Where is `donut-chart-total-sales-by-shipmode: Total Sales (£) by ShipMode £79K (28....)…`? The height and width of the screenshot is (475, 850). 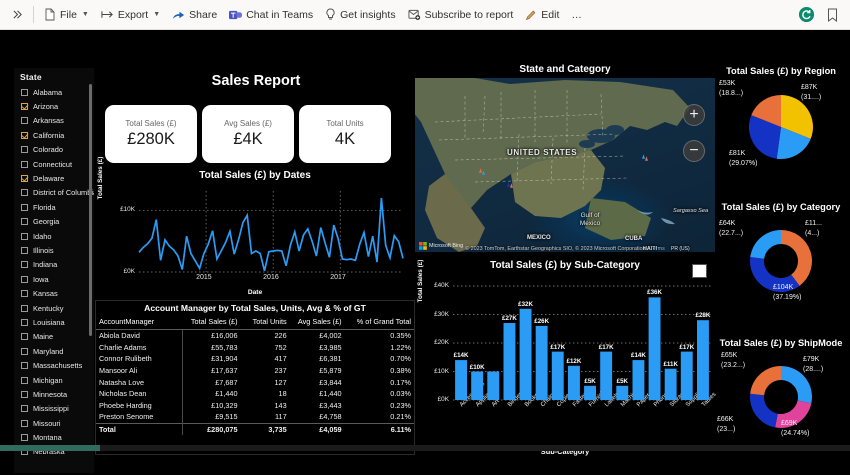 donut-chart-total-sales-by-shipmode: Total Sales (£) by ShipMode £79K (28....)… is located at coordinates (781, 404).